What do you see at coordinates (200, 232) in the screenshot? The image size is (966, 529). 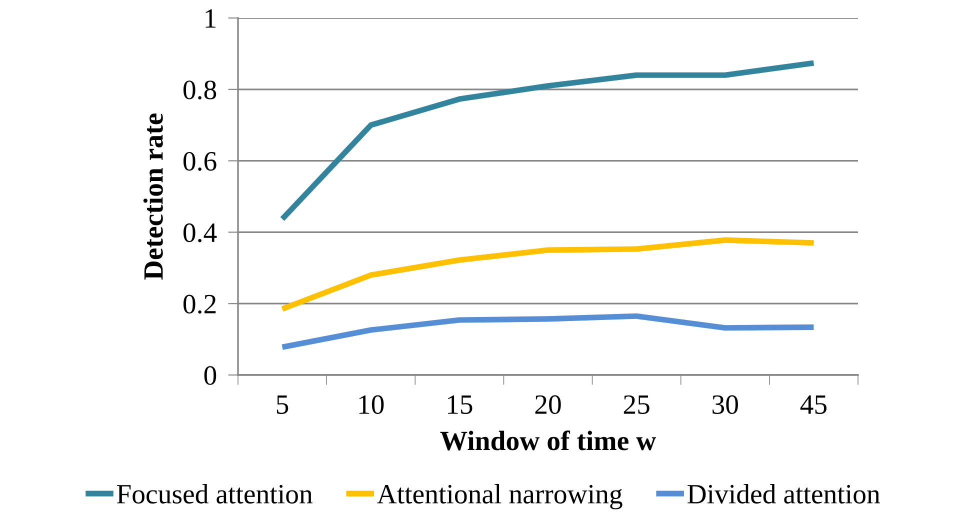 I see `y-tick-label: 0.4` at bounding box center [200, 232].